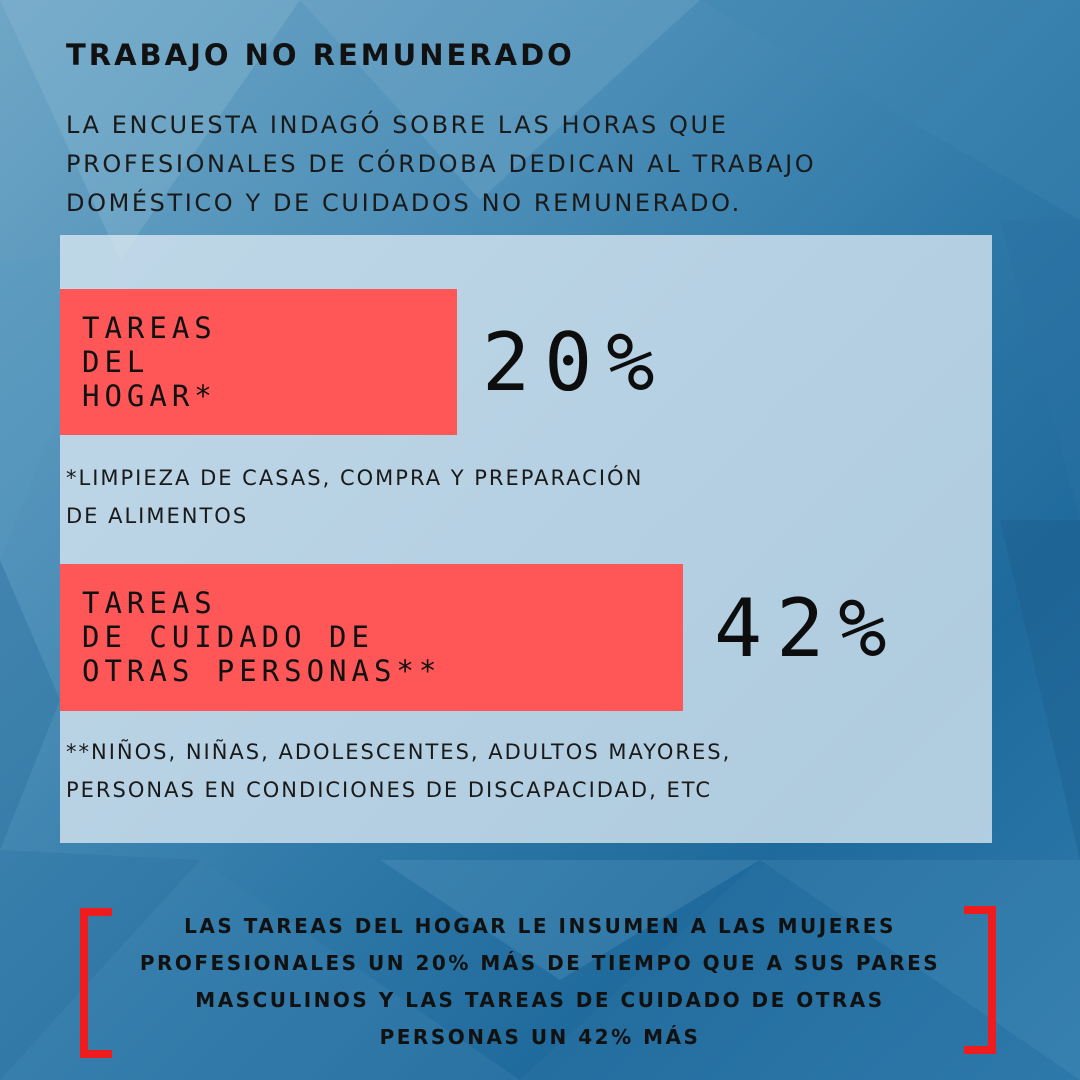 The image size is (1080, 1080). What do you see at coordinates (96, 983) in the screenshot?
I see `left-bracket-icon` at bounding box center [96, 983].